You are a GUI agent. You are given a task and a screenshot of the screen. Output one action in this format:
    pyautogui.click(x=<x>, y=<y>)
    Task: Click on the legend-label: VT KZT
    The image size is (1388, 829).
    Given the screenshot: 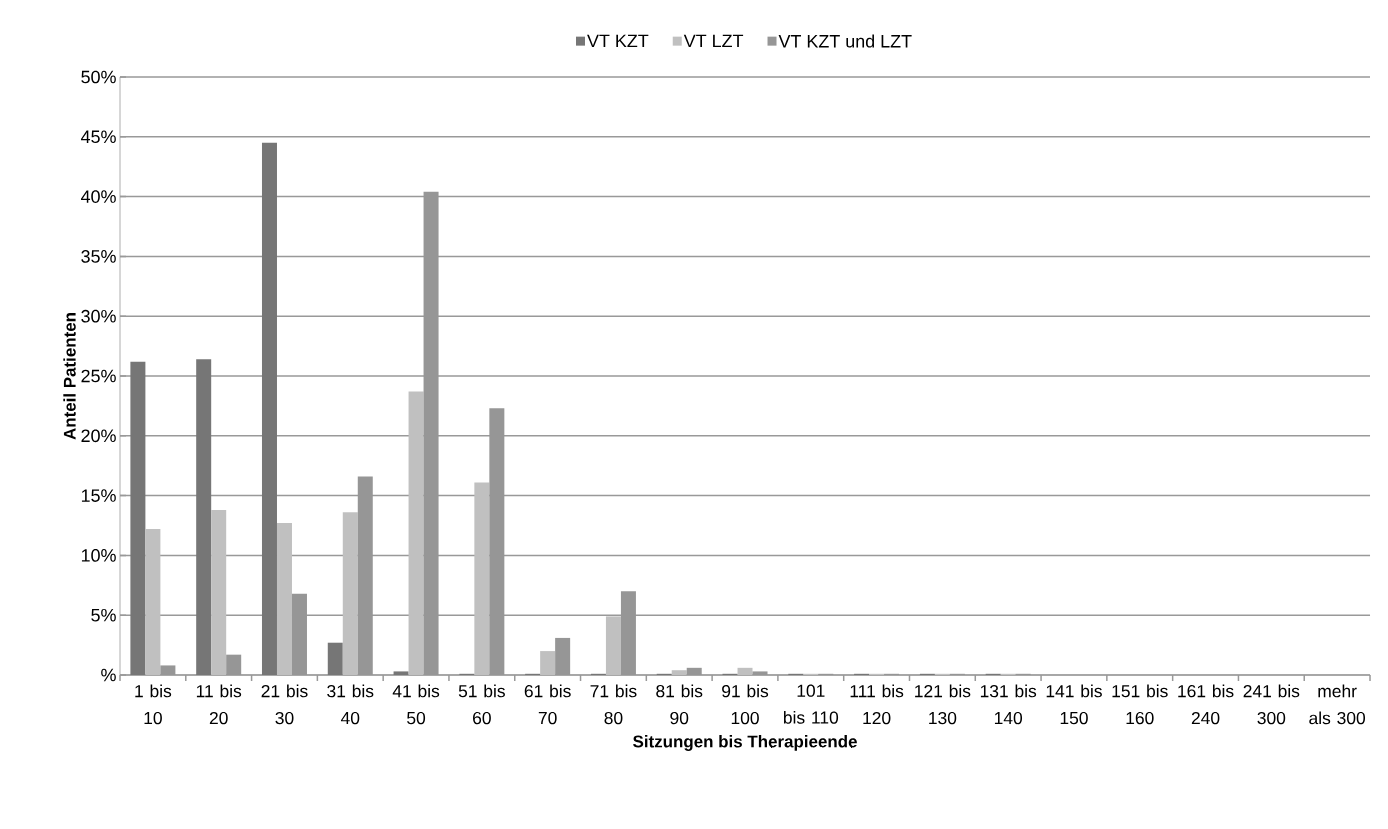 What is the action you would take?
    pyautogui.click(x=618, y=41)
    